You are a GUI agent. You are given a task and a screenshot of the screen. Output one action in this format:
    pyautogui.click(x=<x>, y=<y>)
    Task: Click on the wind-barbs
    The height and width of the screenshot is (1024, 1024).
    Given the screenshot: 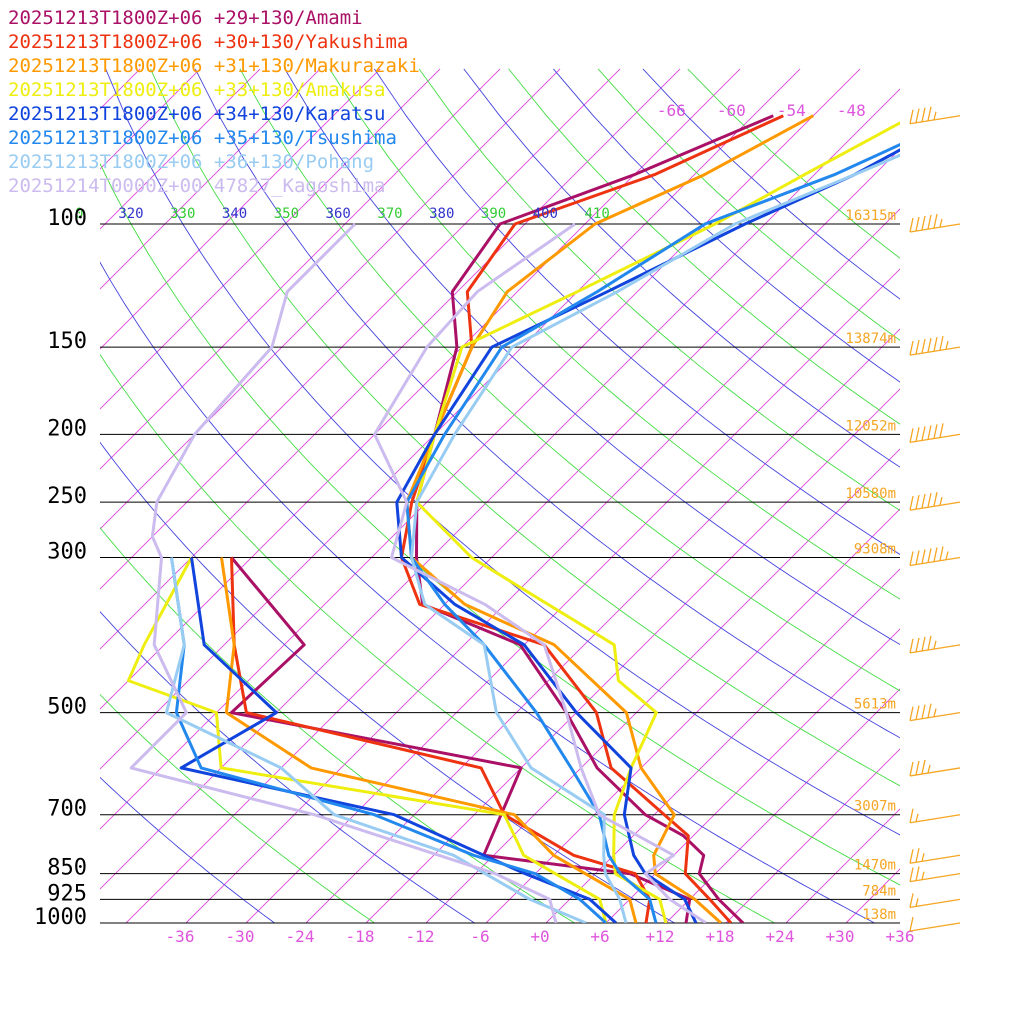 What is the action you would take?
    pyautogui.click(x=935, y=519)
    